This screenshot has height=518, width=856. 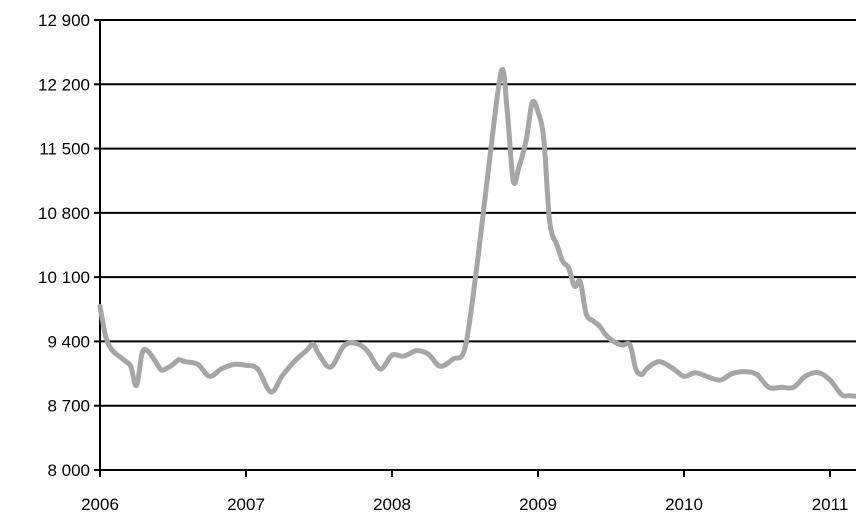 What do you see at coordinates (464, 492) in the screenshot?
I see `x-axis-ticks: 2006 2007 2008 2009 2010 2011` at bounding box center [464, 492].